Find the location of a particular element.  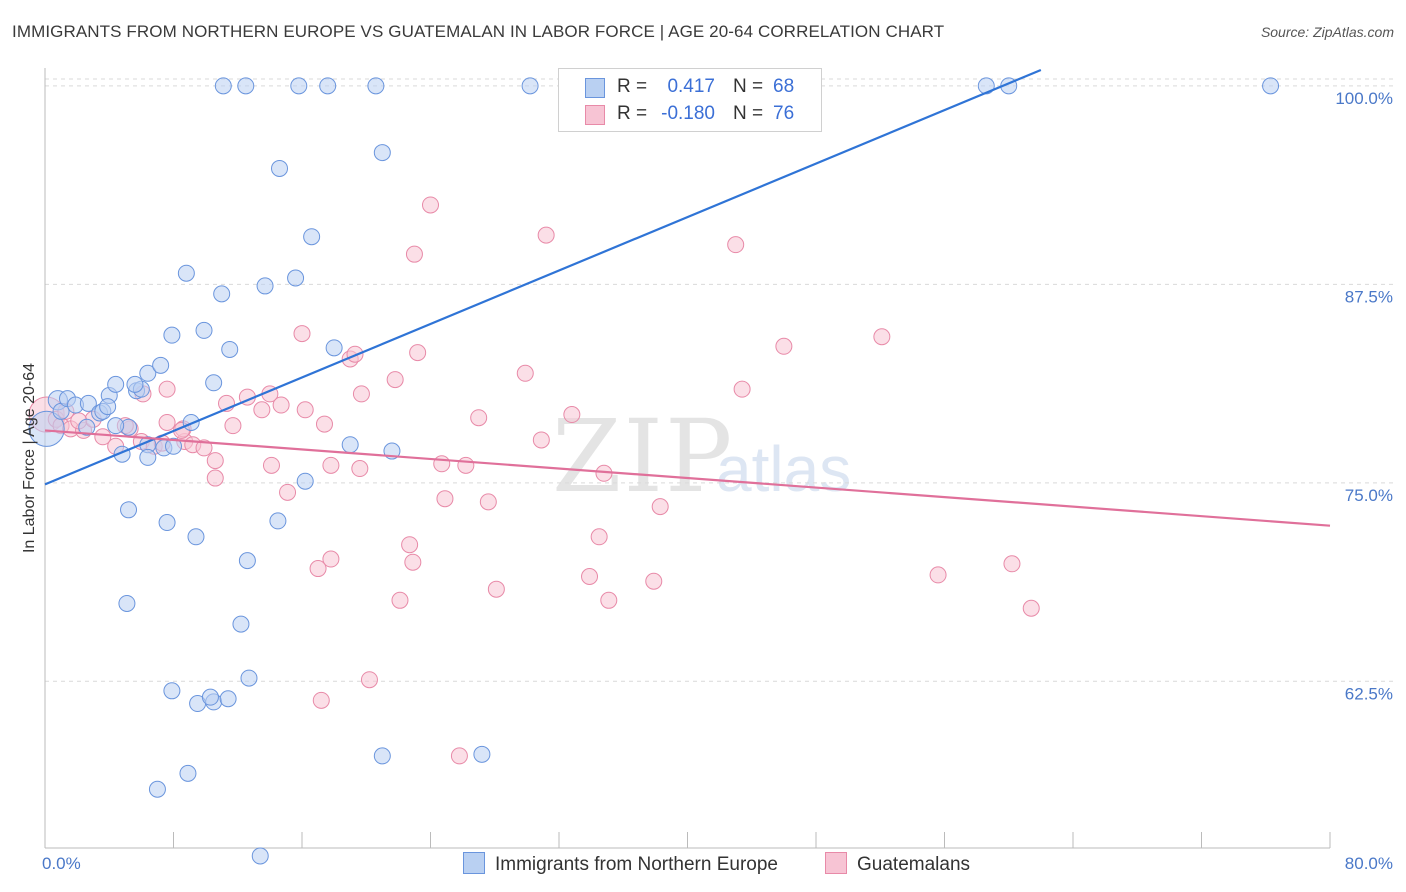

legend-row-northern-europe: R = 0.417 N = 68 is located at coordinates (690, 87).